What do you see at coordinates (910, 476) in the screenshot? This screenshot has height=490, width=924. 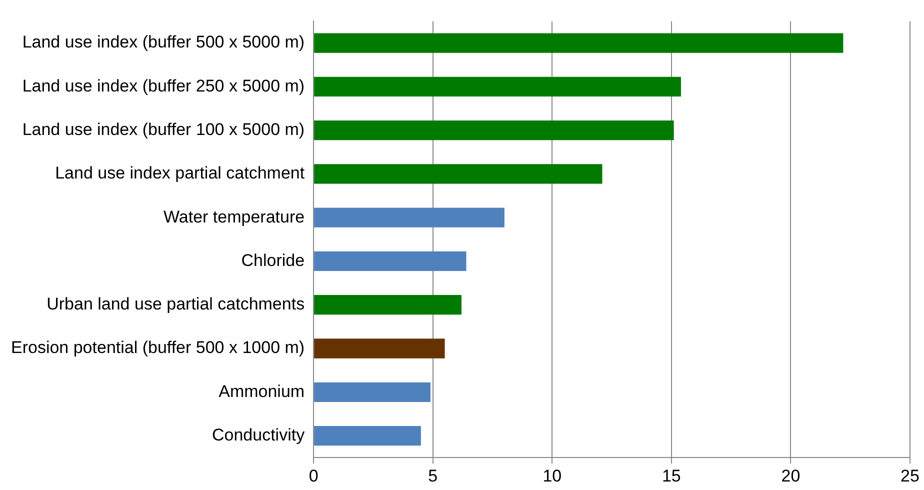 I see `x-tick-label: 25` at bounding box center [910, 476].